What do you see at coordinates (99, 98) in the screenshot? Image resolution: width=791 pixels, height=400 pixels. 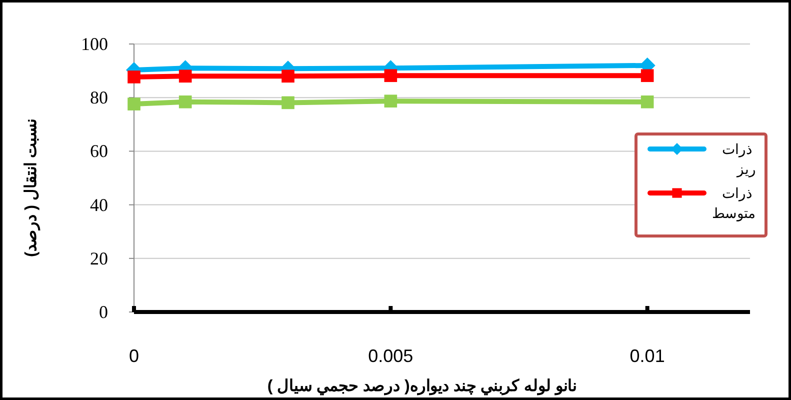 I see `y-tick-label: 80` at bounding box center [99, 98].